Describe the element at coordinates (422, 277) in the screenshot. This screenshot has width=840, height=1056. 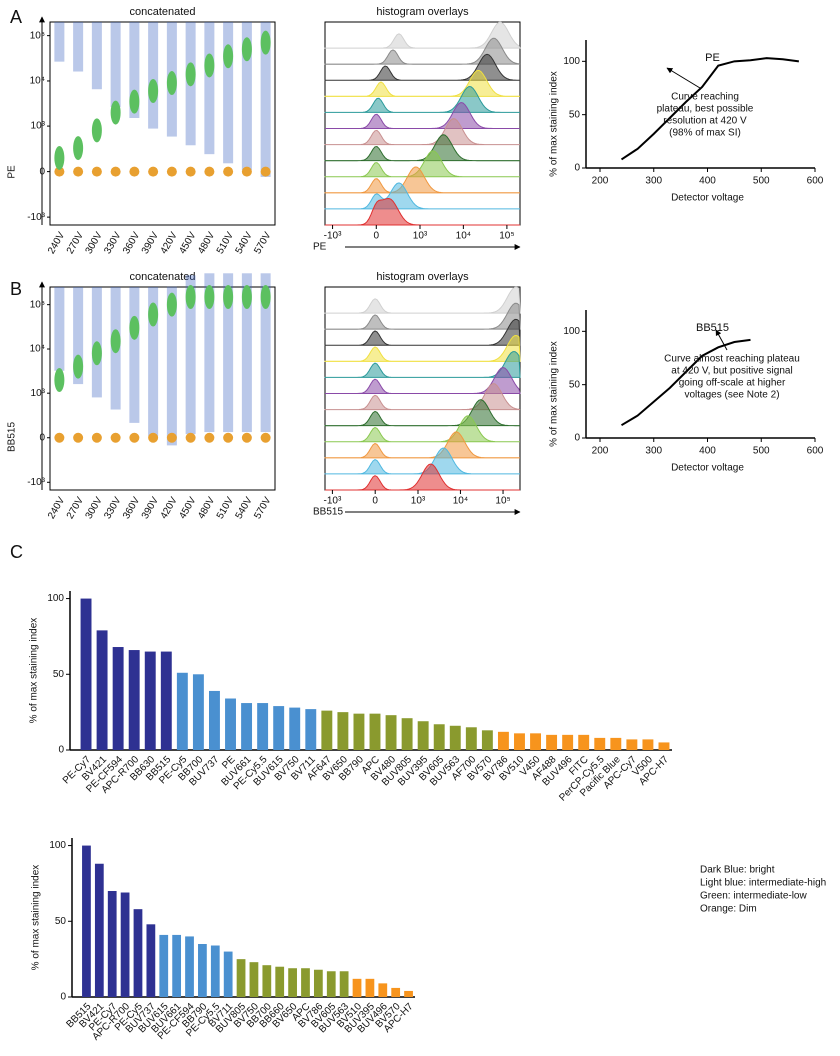
I see `chart-title: histogram overlays` at that location.